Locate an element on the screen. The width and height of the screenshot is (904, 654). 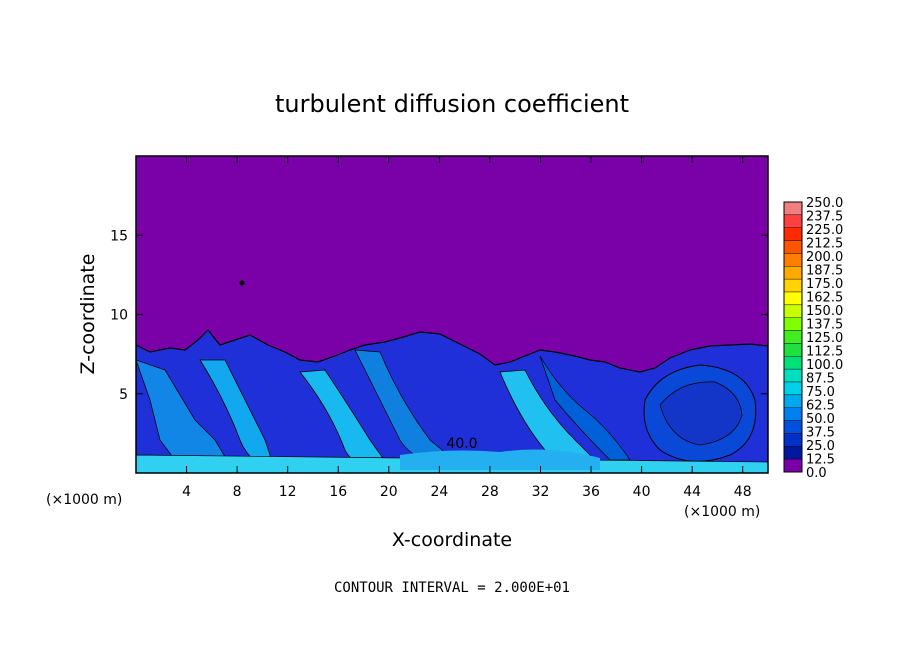
x-tick-label: 48 is located at coordinates (743, 492).